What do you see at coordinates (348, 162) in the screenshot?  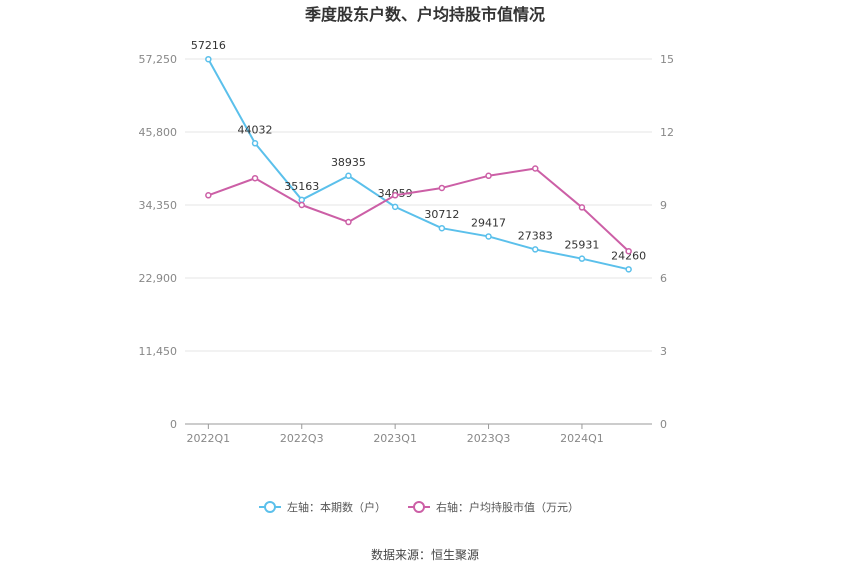 I see `data-label: 38935` at bounding box center [348, 162].